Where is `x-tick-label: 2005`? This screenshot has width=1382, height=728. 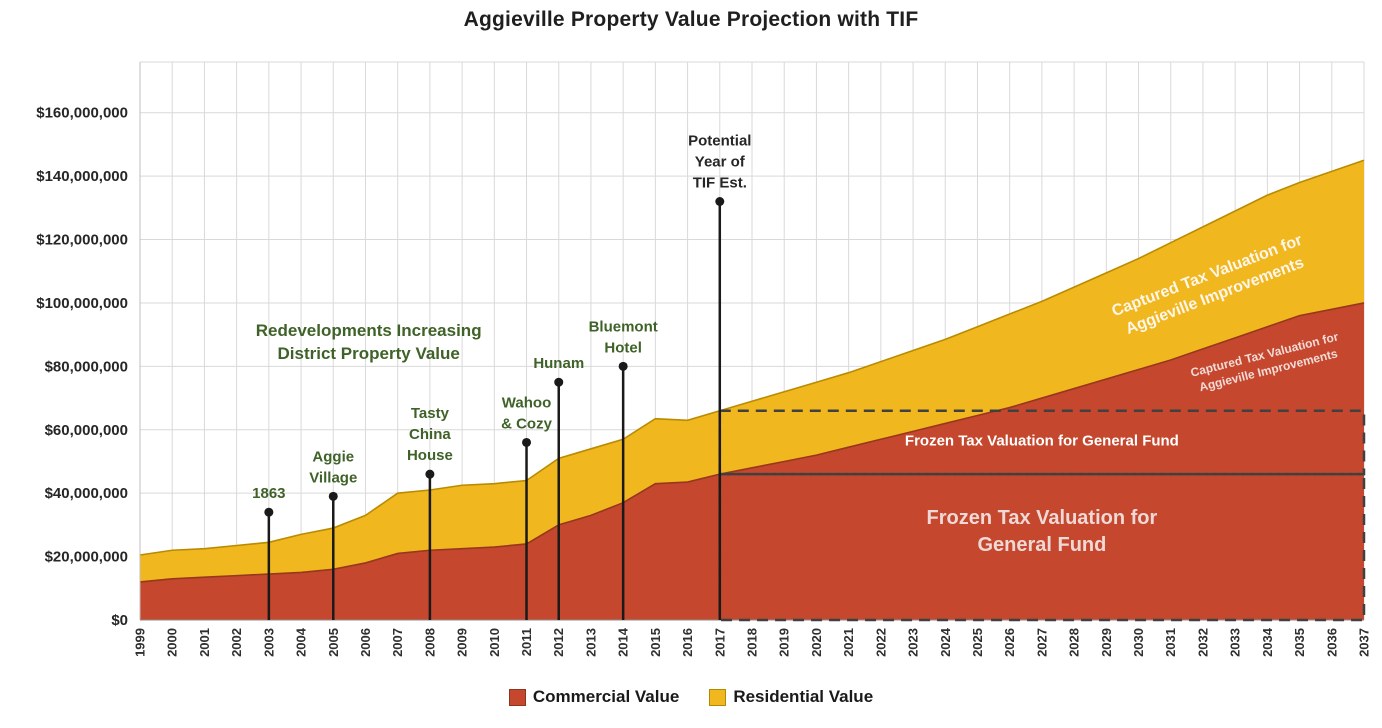
x-tick-label: 2005 is located at coordinates (333, 642).